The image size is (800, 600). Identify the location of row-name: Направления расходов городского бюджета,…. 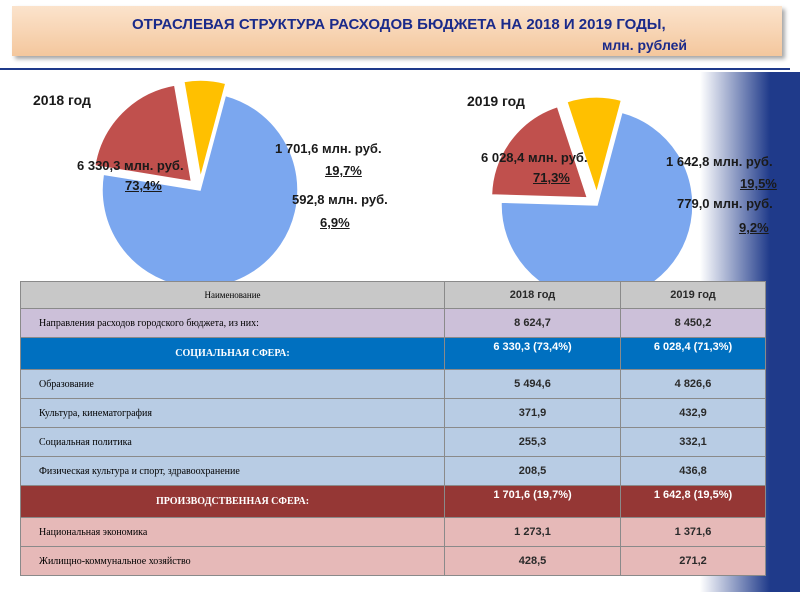
(232, 323).